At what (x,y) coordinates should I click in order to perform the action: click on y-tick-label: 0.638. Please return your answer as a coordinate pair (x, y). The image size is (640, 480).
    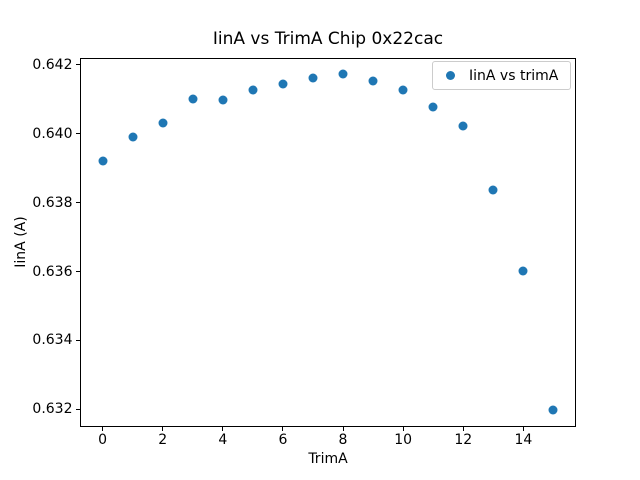
    Looking at the image, I should click on (52, 202).